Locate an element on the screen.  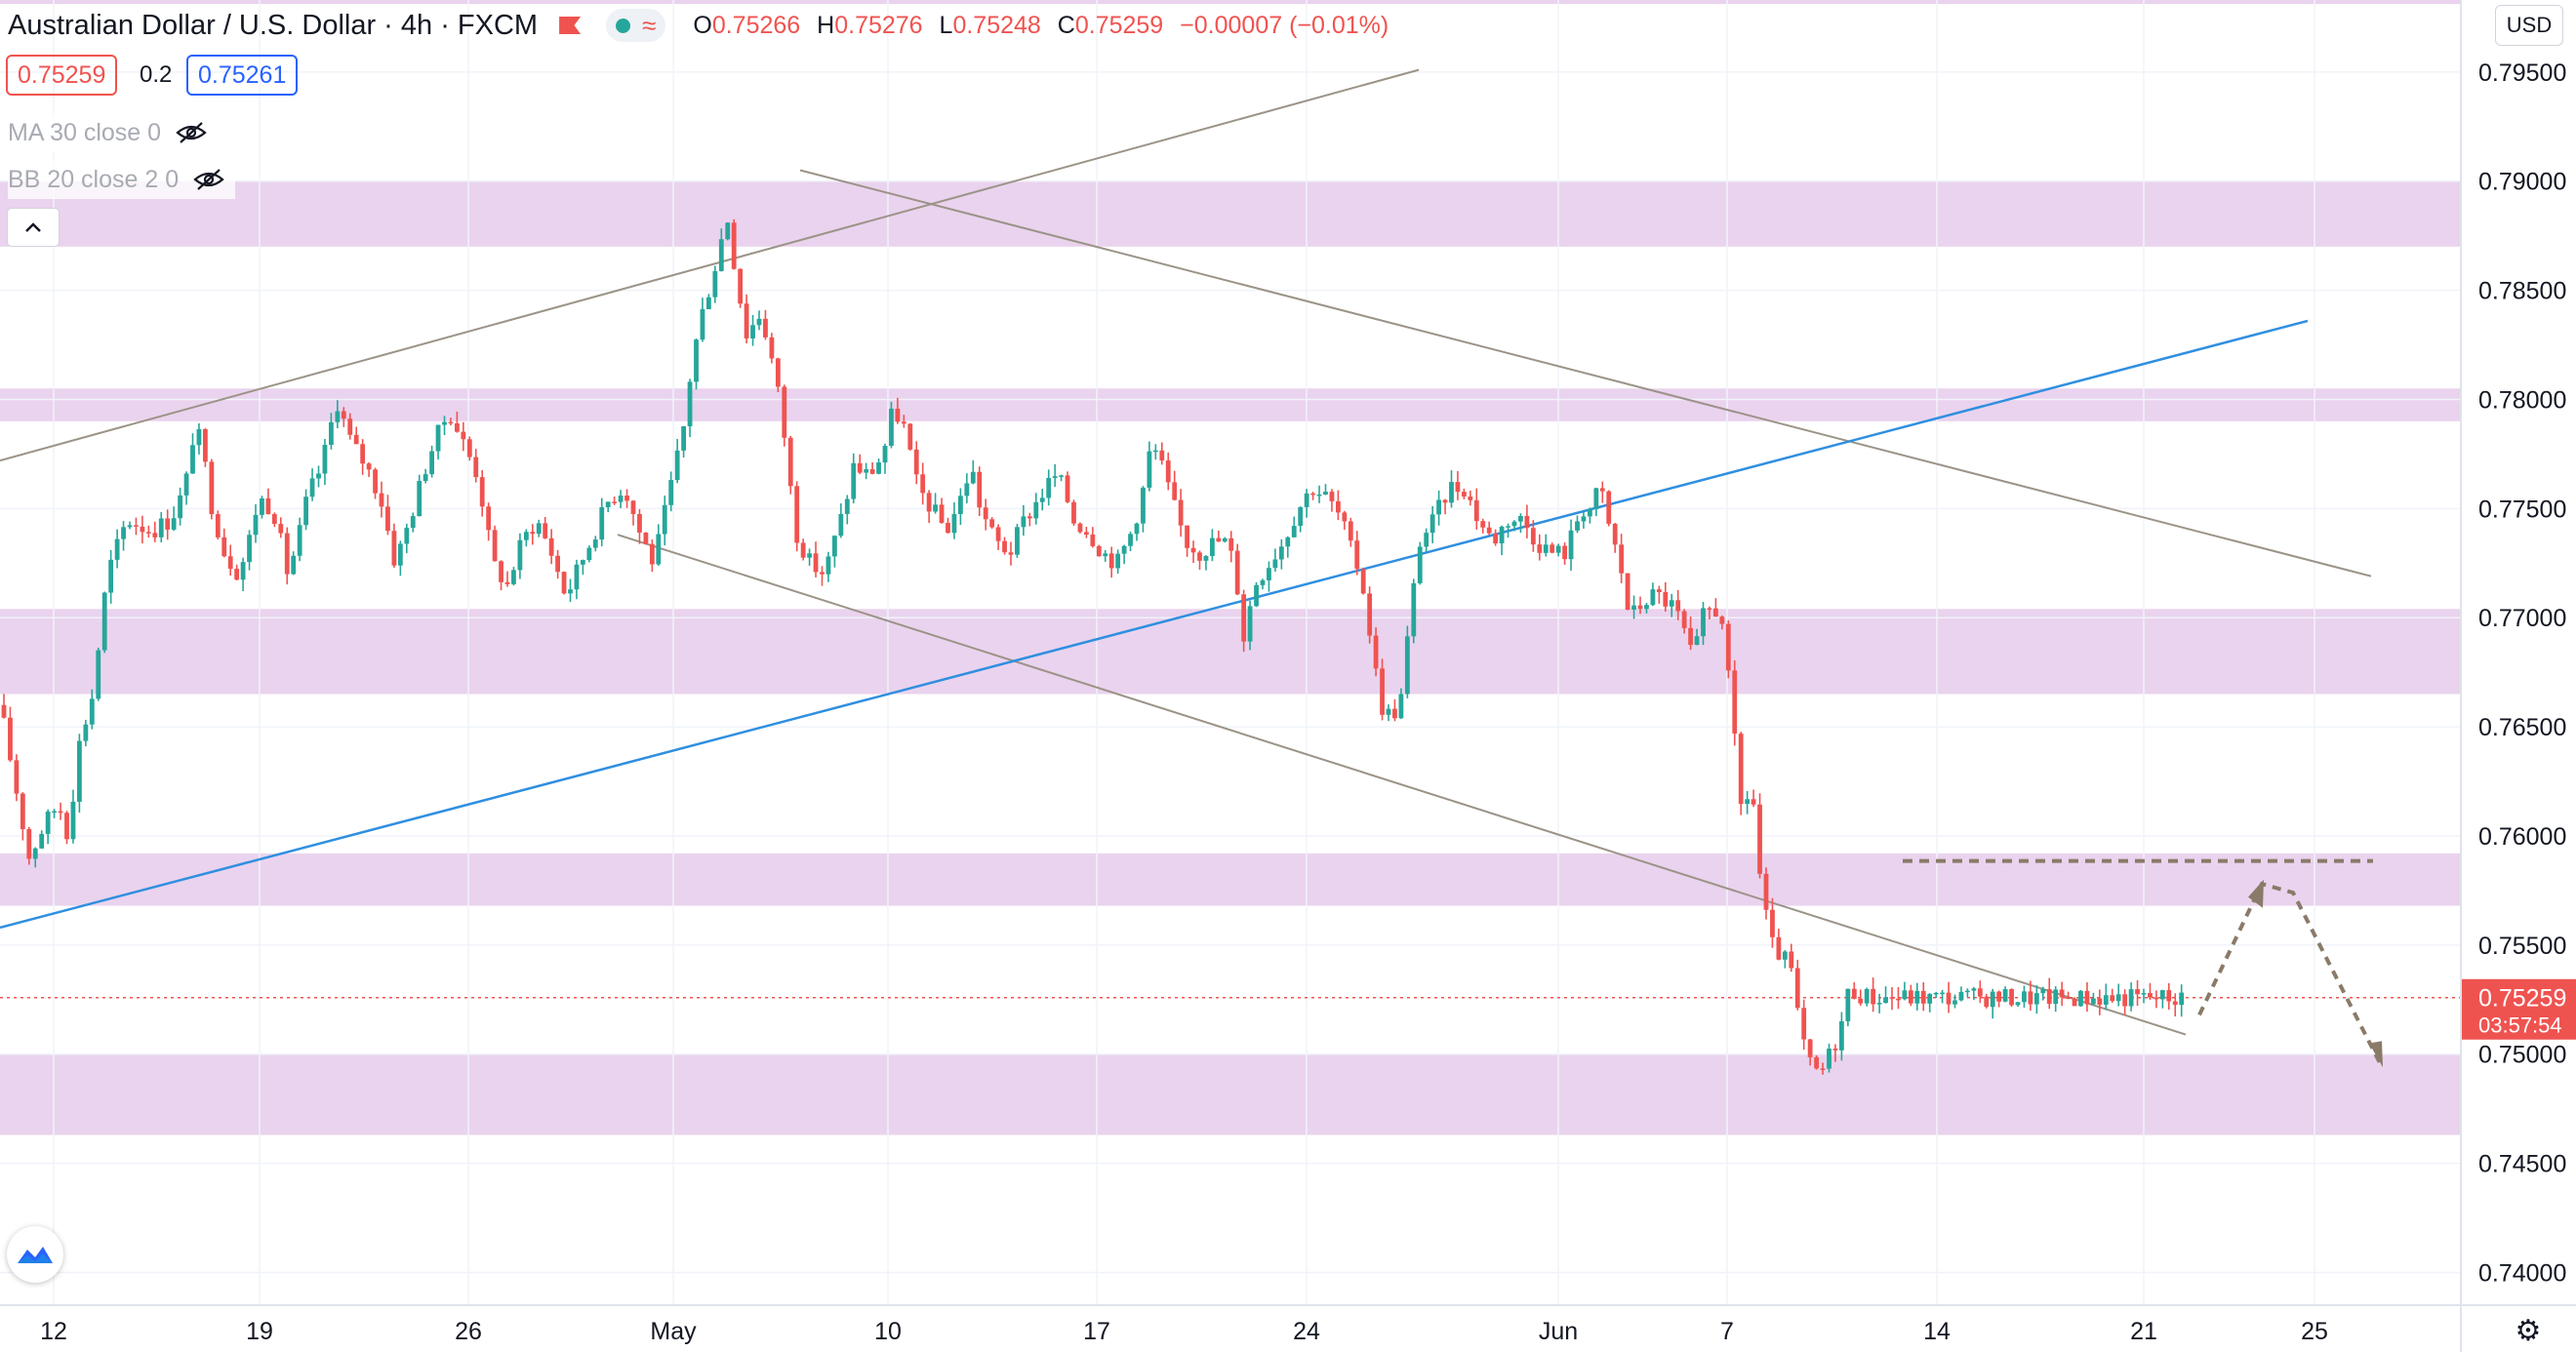
status-pill: ≈ is located at coordinates (636, 25).